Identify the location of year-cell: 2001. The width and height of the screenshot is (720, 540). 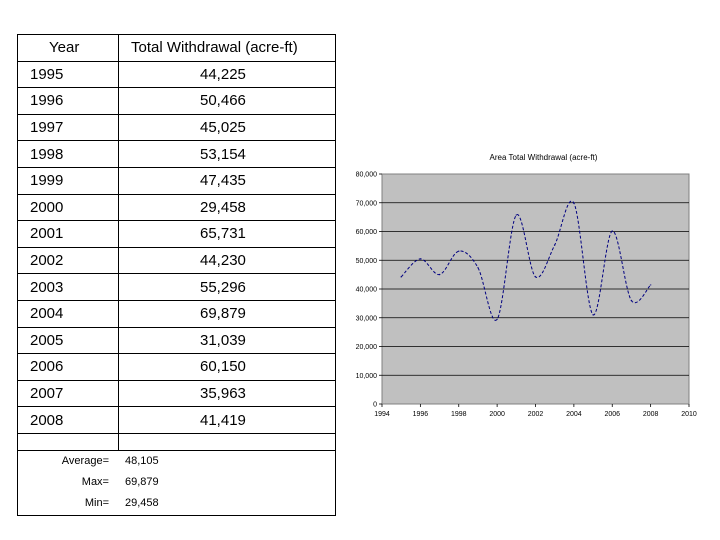
(68, 234).